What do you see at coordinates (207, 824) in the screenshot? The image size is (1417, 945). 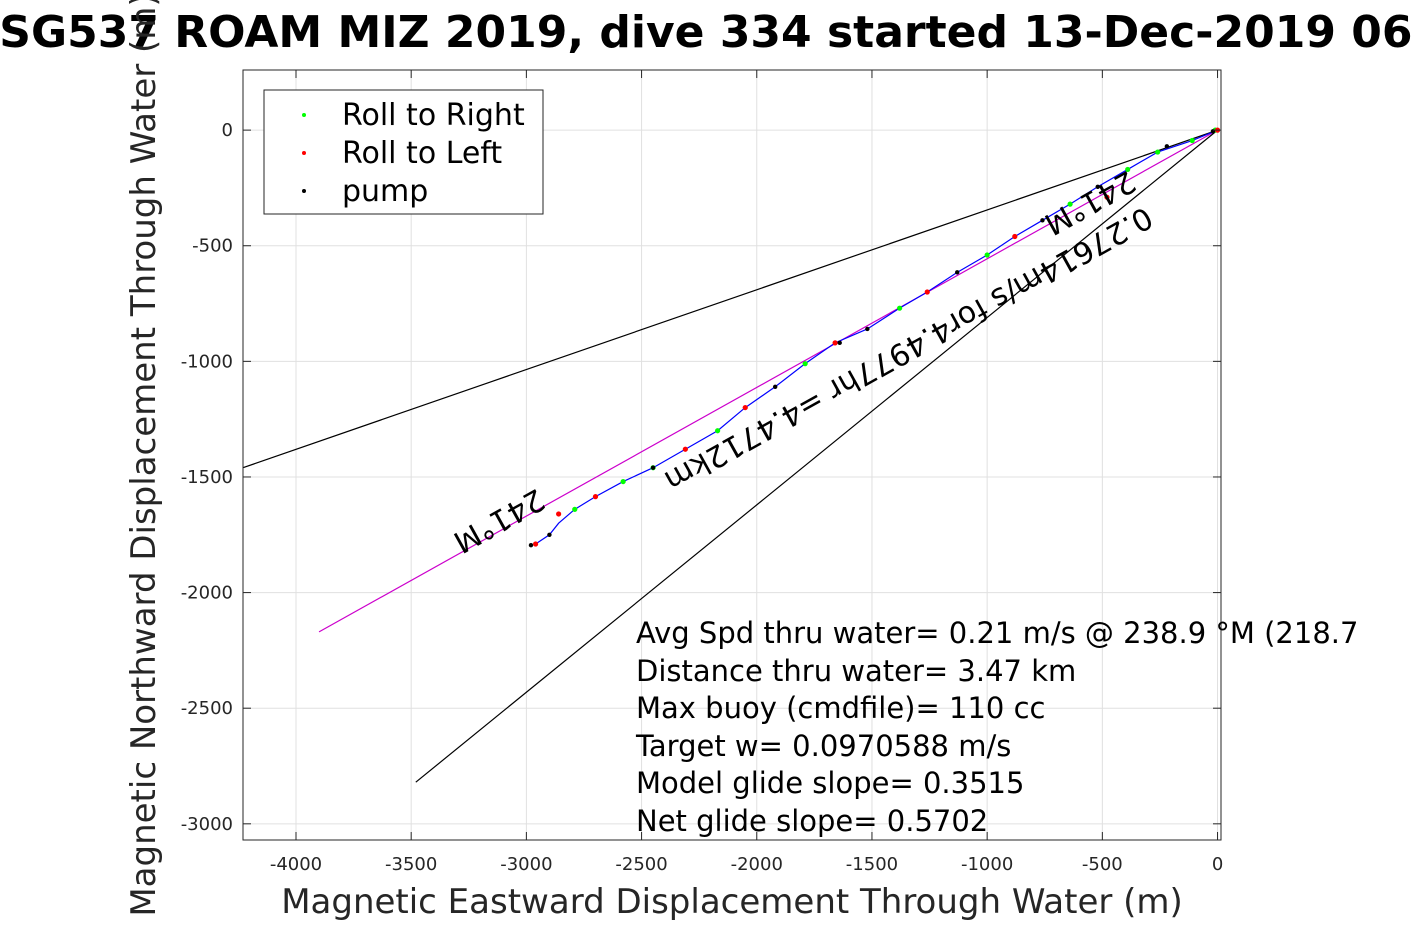 I see `y-tick-label: -3000` at bounding box center [207, 824].